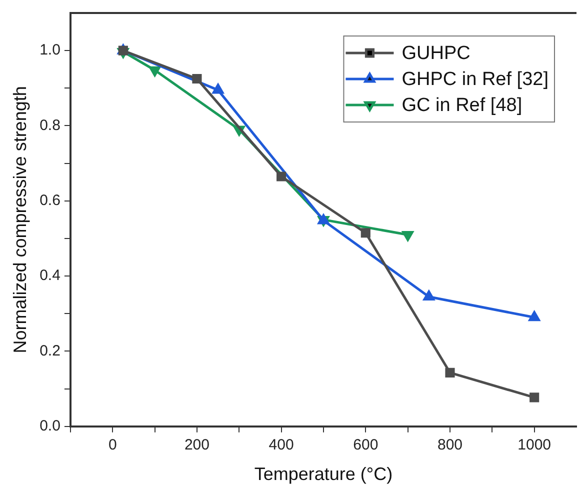 This screenshot has width=584, height=494. What do you see at coordinates (50, 426) in the screenshot?
I see `text: 0.0` at bounding box center [50, 426].